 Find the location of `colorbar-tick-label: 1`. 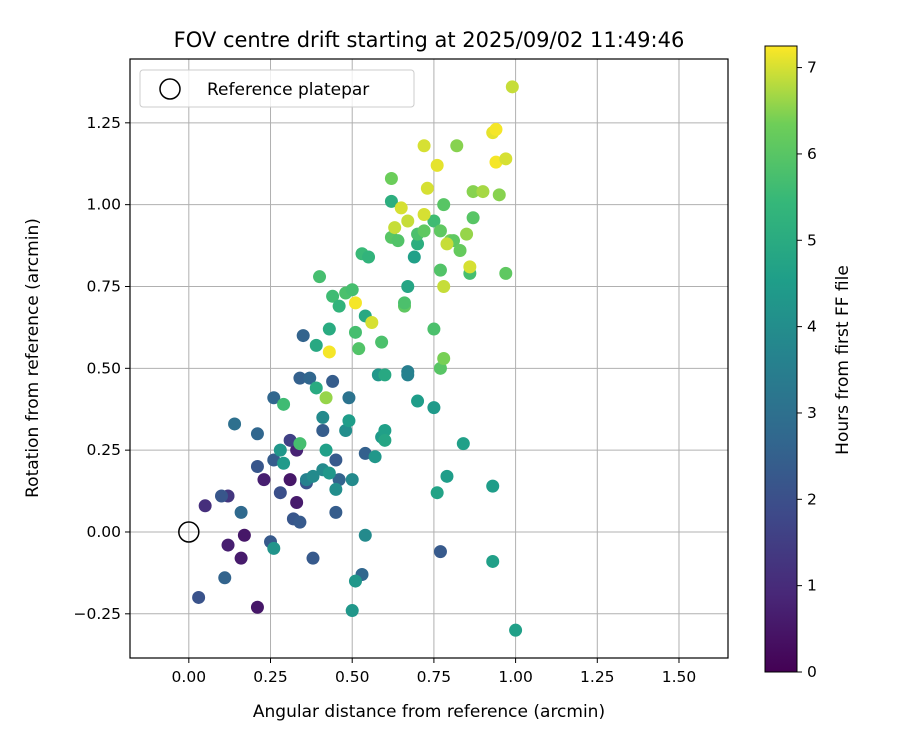

colorbar-tick-label: 1 is located at coordinates (812, 586).